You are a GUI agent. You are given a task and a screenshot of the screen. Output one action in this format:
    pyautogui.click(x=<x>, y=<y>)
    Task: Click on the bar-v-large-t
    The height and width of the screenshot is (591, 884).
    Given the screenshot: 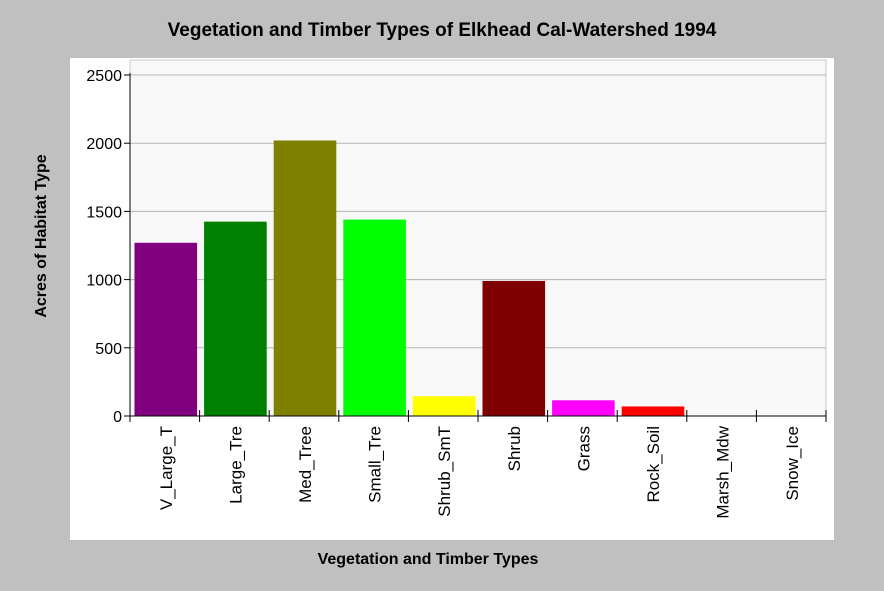 What is the action you would take?
    pyautogui.click(x=166, y=329)
    